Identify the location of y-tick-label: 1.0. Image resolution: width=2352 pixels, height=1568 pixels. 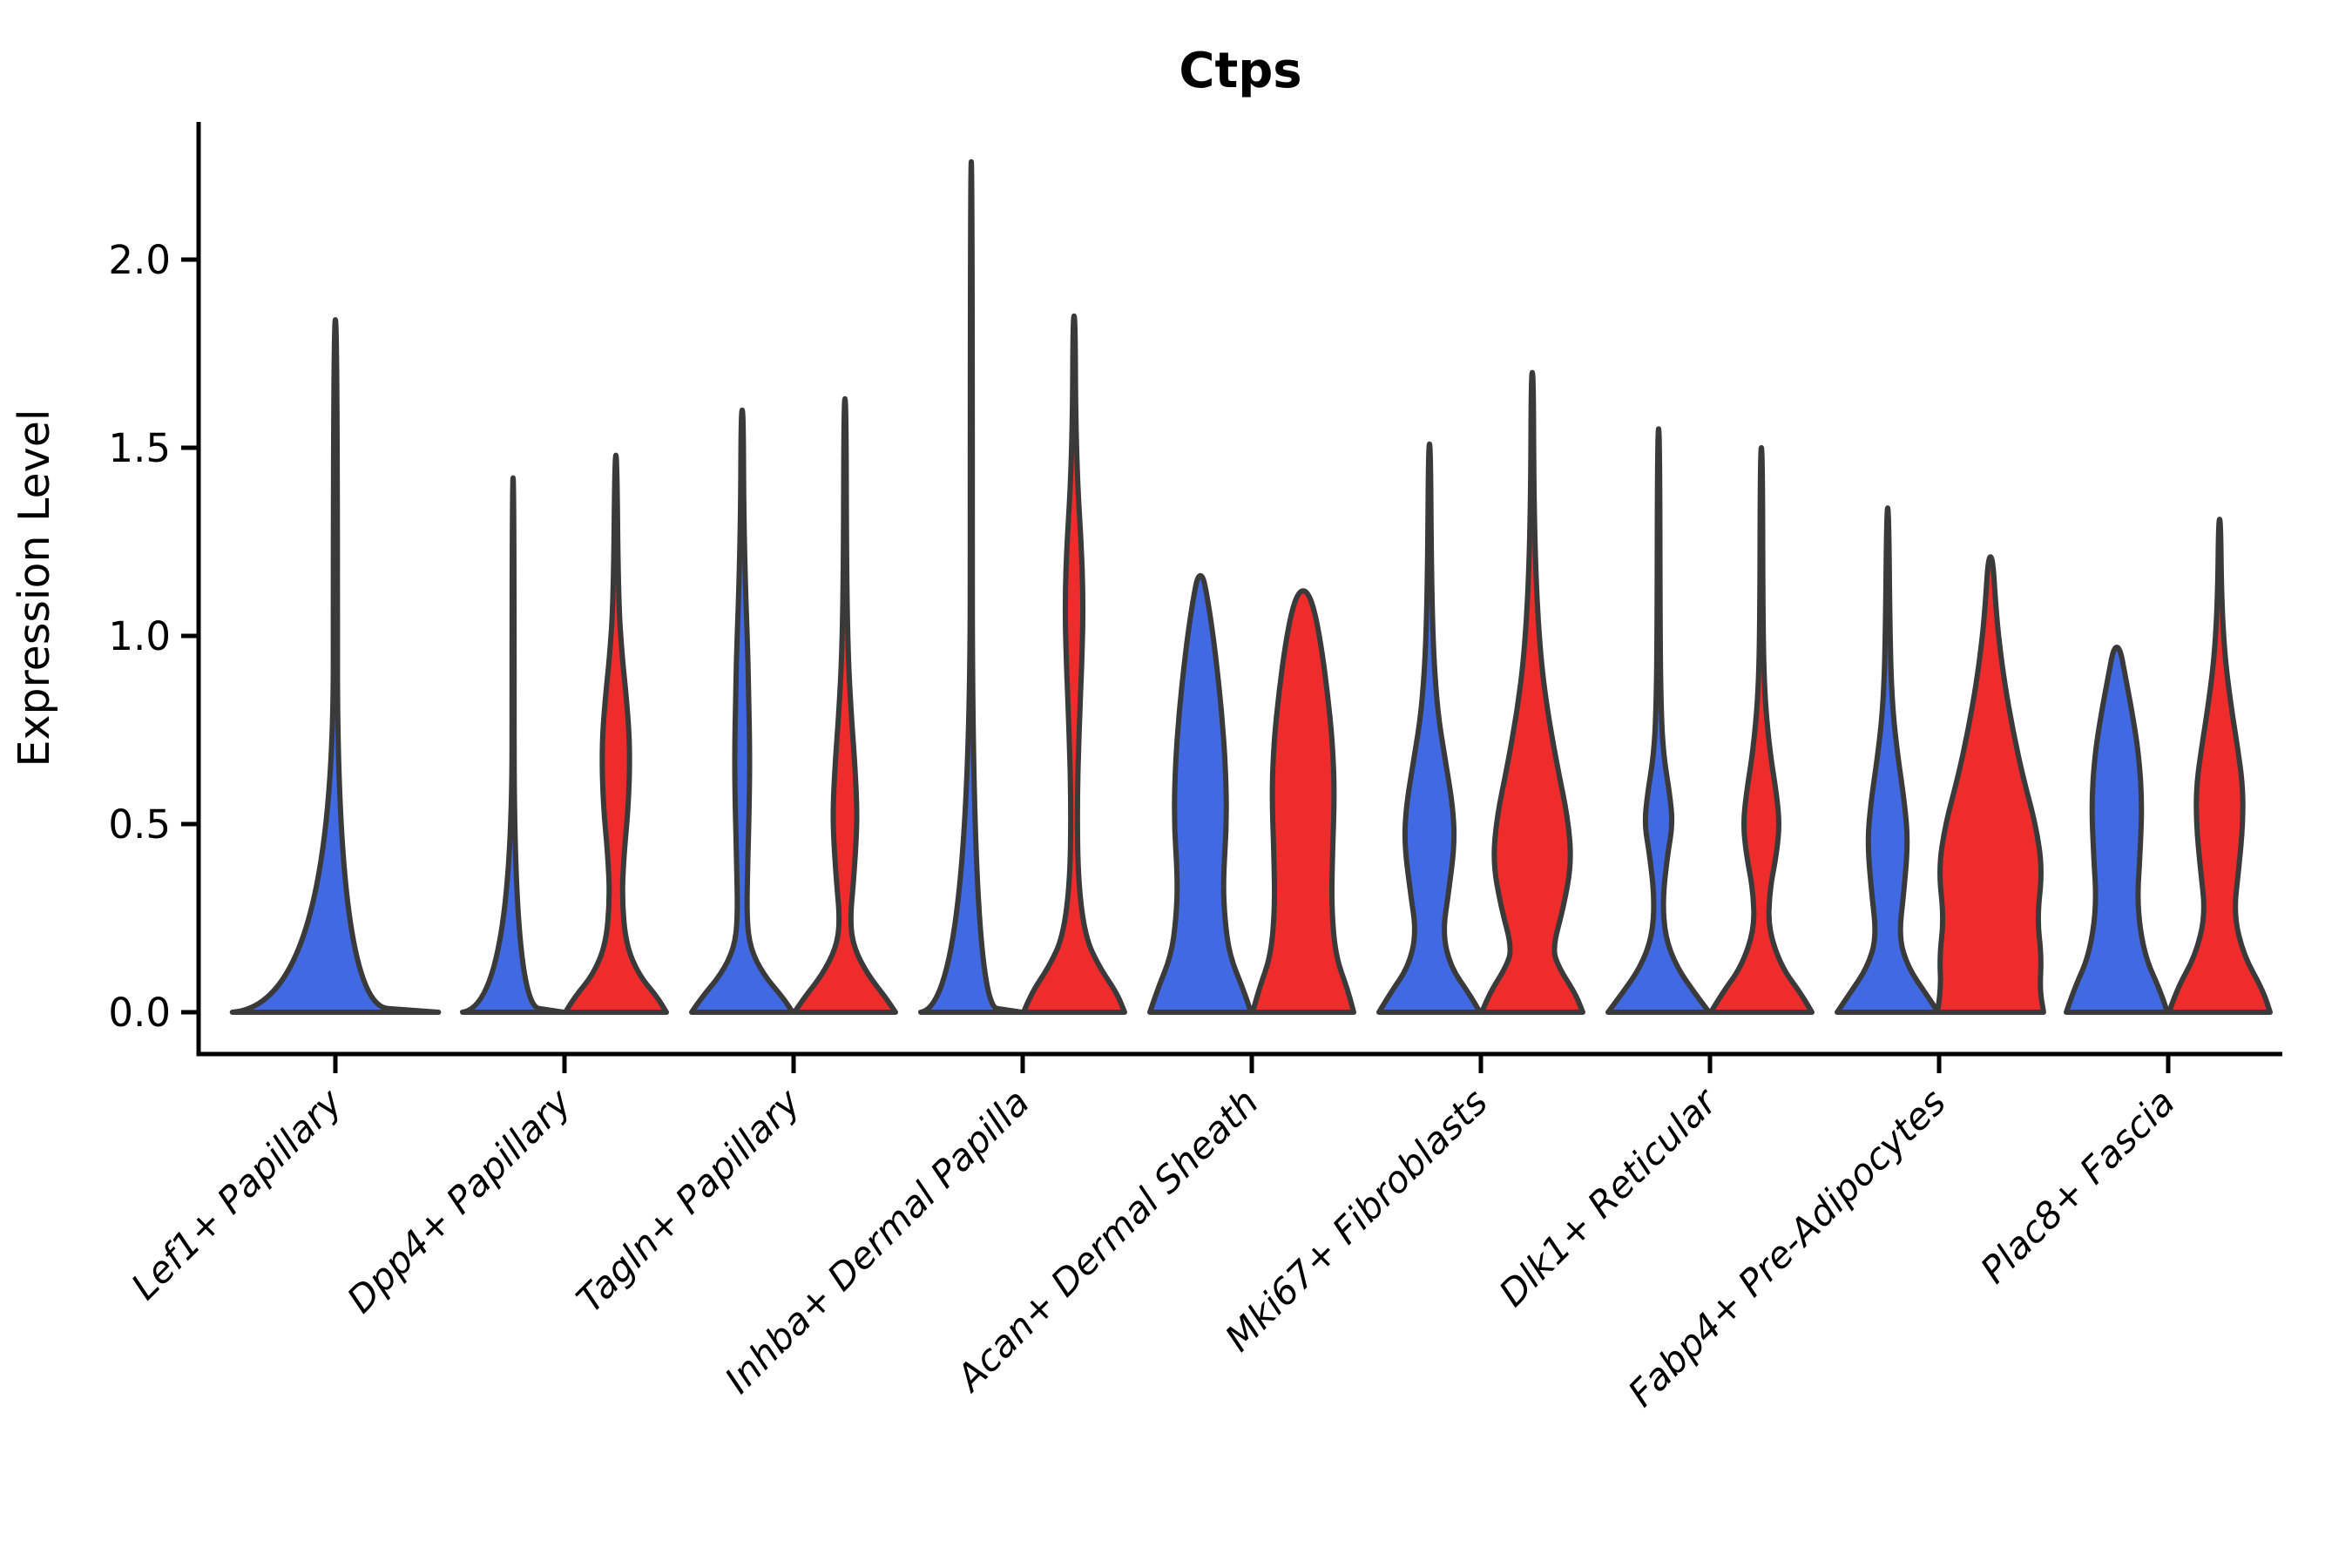
(139, 636).